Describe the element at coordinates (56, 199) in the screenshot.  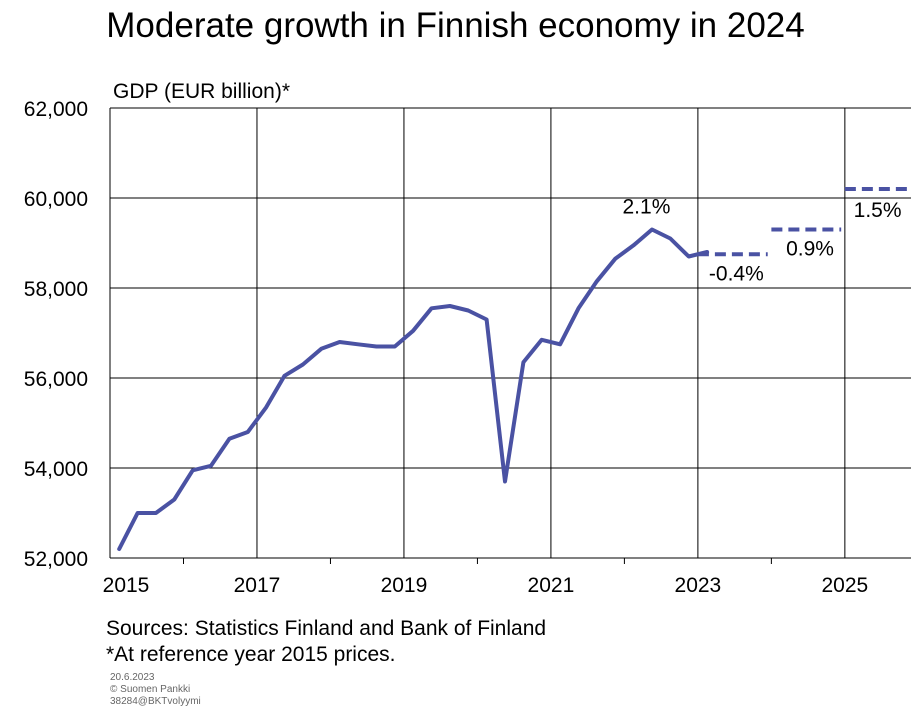
I see `y-tick-label: 60,000` at that location.